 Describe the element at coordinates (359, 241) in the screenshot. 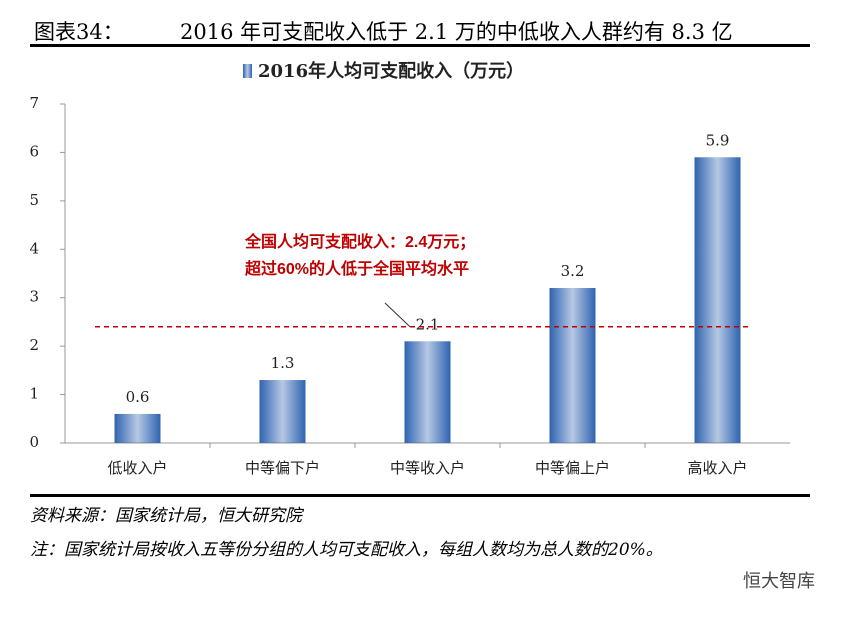

I see `annotation: 全国人均可支配收入：2.4万元；` at that location.